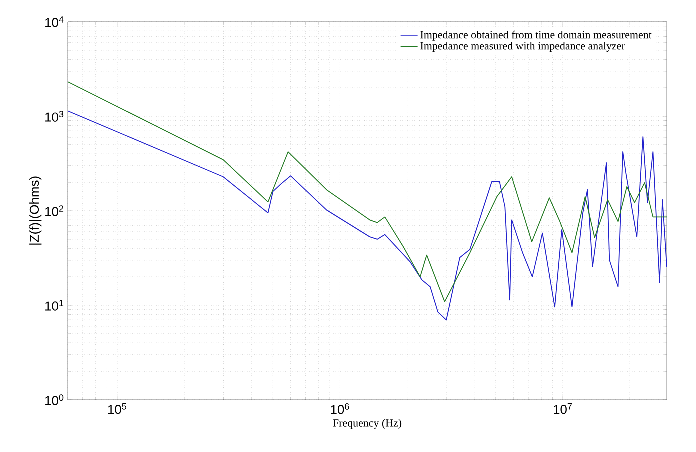  Describe the element at coordinates (340, 409) in the screenshot. I see `x-tick-label: 10$^{6}$` at that location.